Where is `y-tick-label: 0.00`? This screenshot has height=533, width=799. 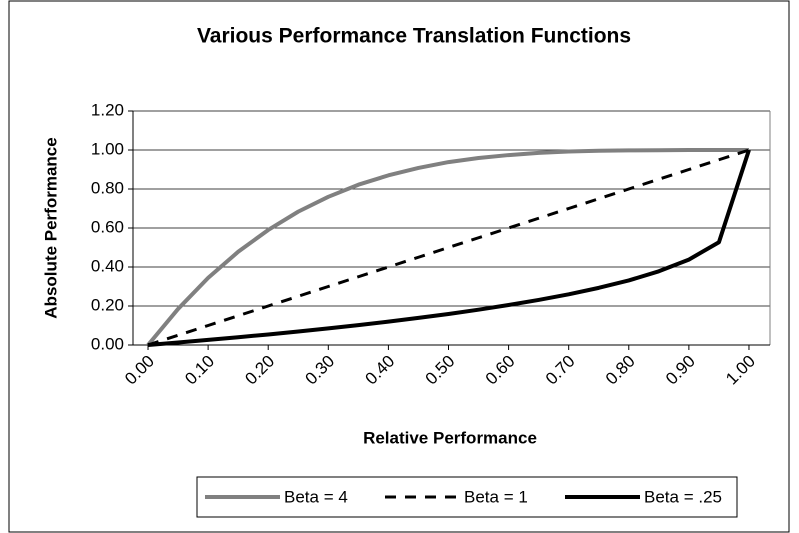
y-tick-label: 0.00 is located at coordinates (107, 343).